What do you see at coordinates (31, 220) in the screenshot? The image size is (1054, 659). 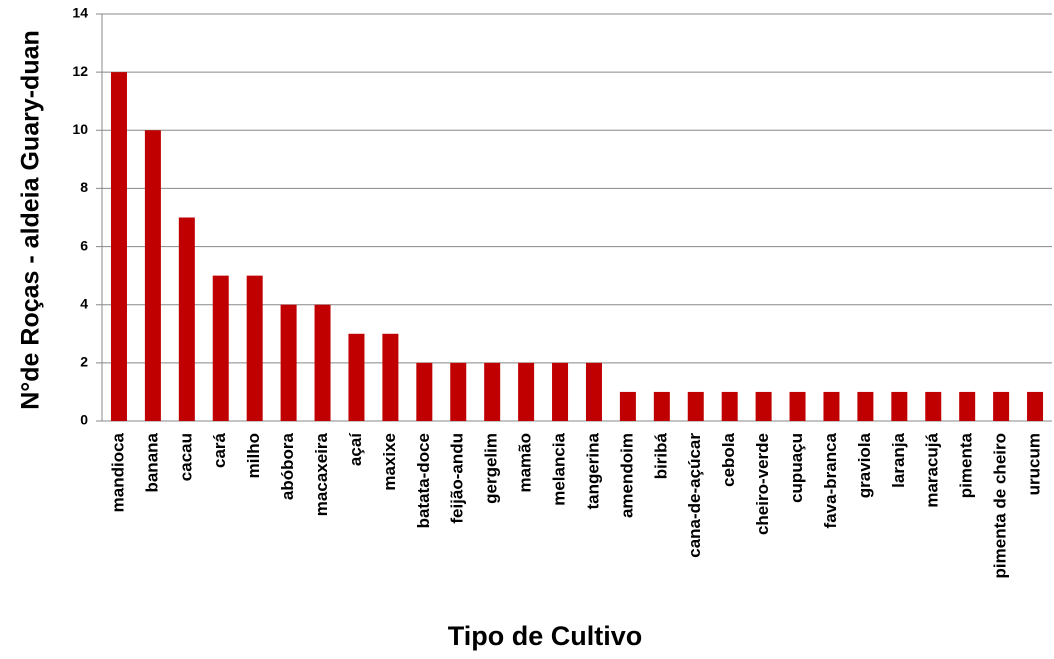 I see `y-axis-title: N°de Roças - aldeia Guary-duan` at bounding box center [31, 220].